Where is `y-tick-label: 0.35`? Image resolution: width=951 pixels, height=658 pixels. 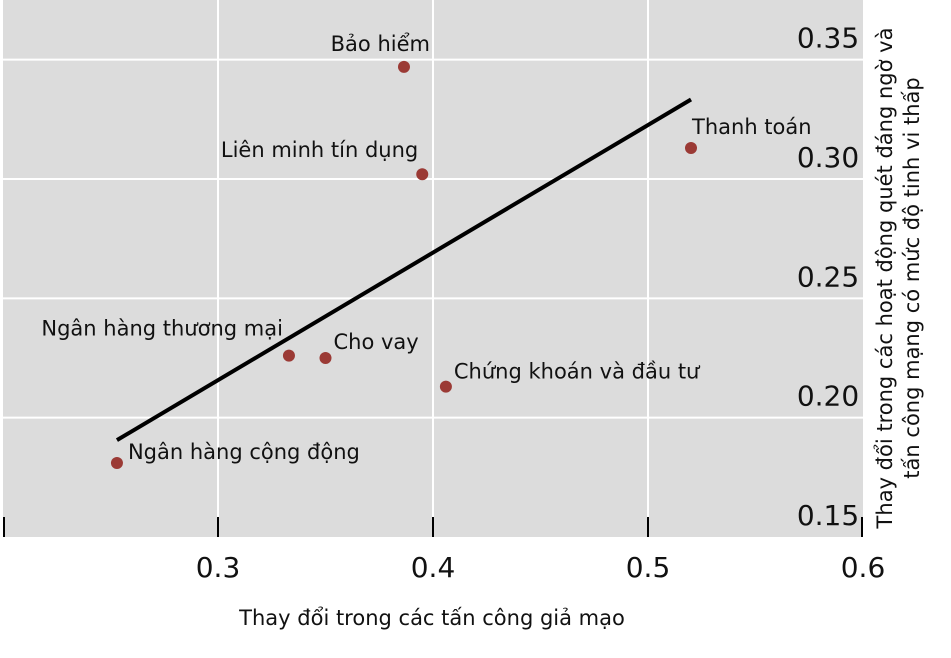
y-tick-label: 0.35 is located at coordinates (828, 38).